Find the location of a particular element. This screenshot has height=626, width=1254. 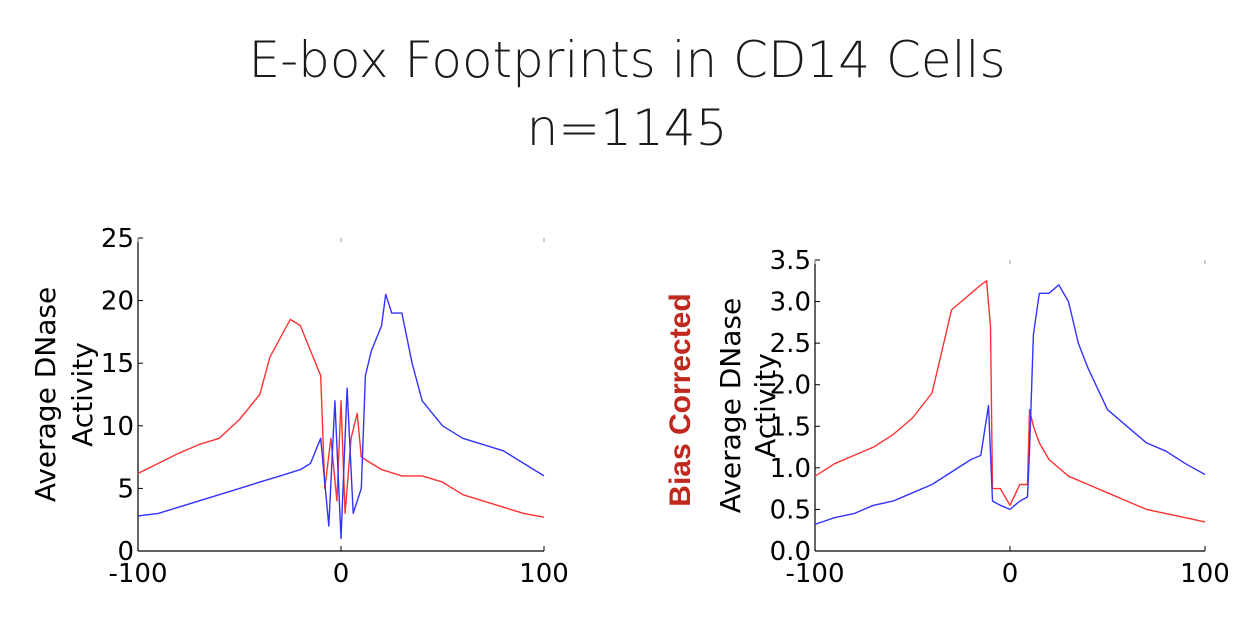

y-tick-label: 3.5 is located at coordinates (790, 261).